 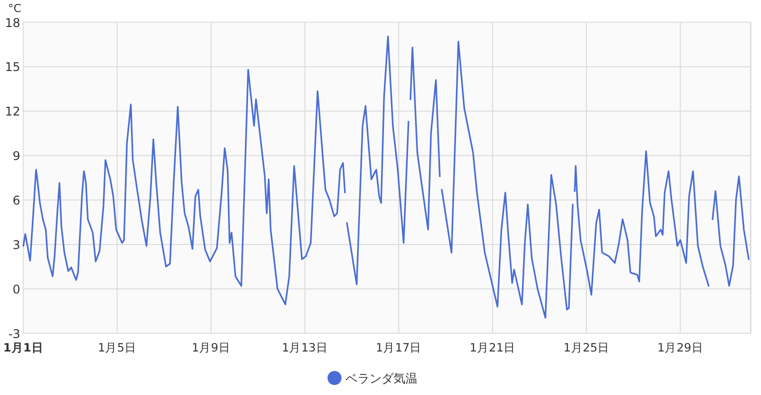 What do you see at coordinates (12, 111) in the screenshot?
I see `y-tick-label: 12` at bounding box center [12, 111].